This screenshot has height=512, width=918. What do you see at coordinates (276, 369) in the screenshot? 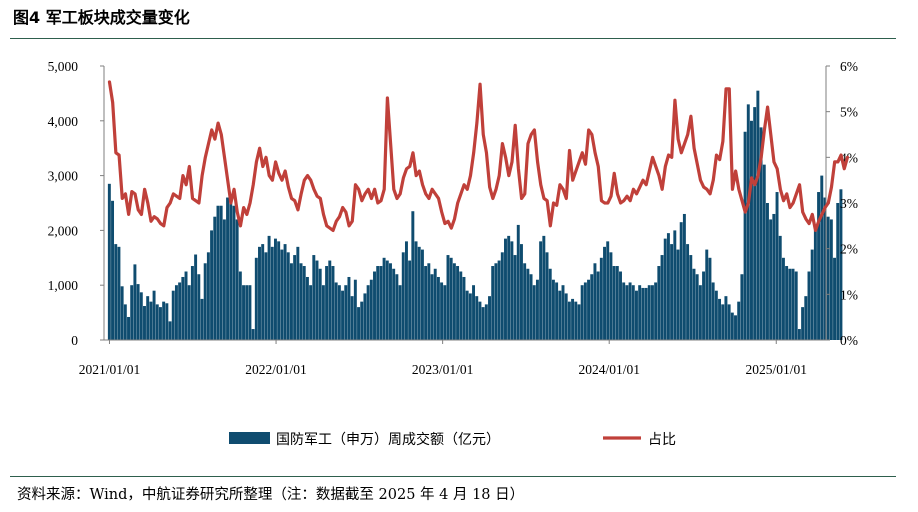
I see `x-tick-label: 2022/01/01` at bounding box center [276, 369].